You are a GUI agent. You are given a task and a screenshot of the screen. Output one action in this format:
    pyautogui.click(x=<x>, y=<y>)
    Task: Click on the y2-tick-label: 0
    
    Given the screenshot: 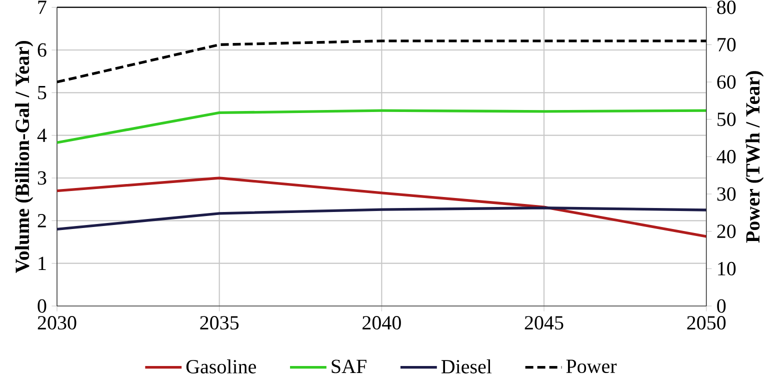 What is the action you would take?
    pyautogui.click(x=721, y=306)
    